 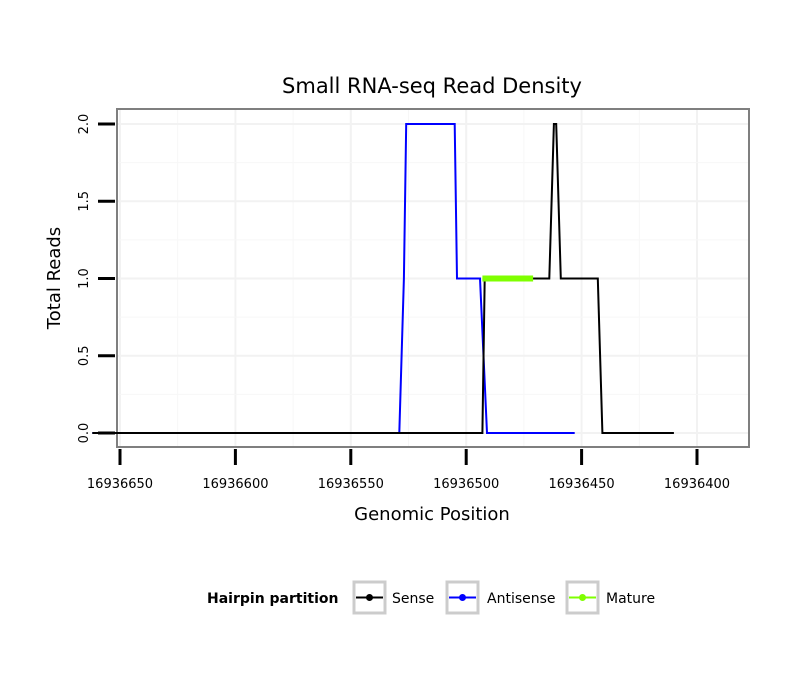 I want to click on y-tick-label: 1.5, so click(x=84, y=201).